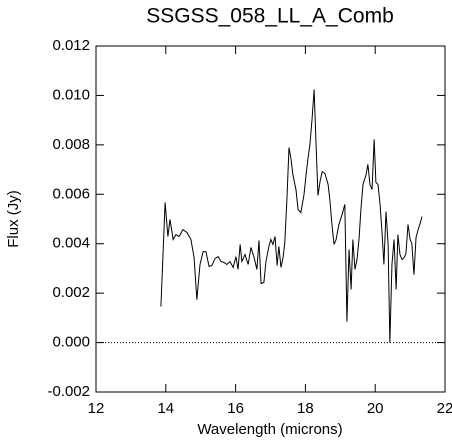 This screenshot has height=442, width=452. Describe the element at coordinates (96, 408) in the screenshot. I see `x-tick-label: 12` at that location.